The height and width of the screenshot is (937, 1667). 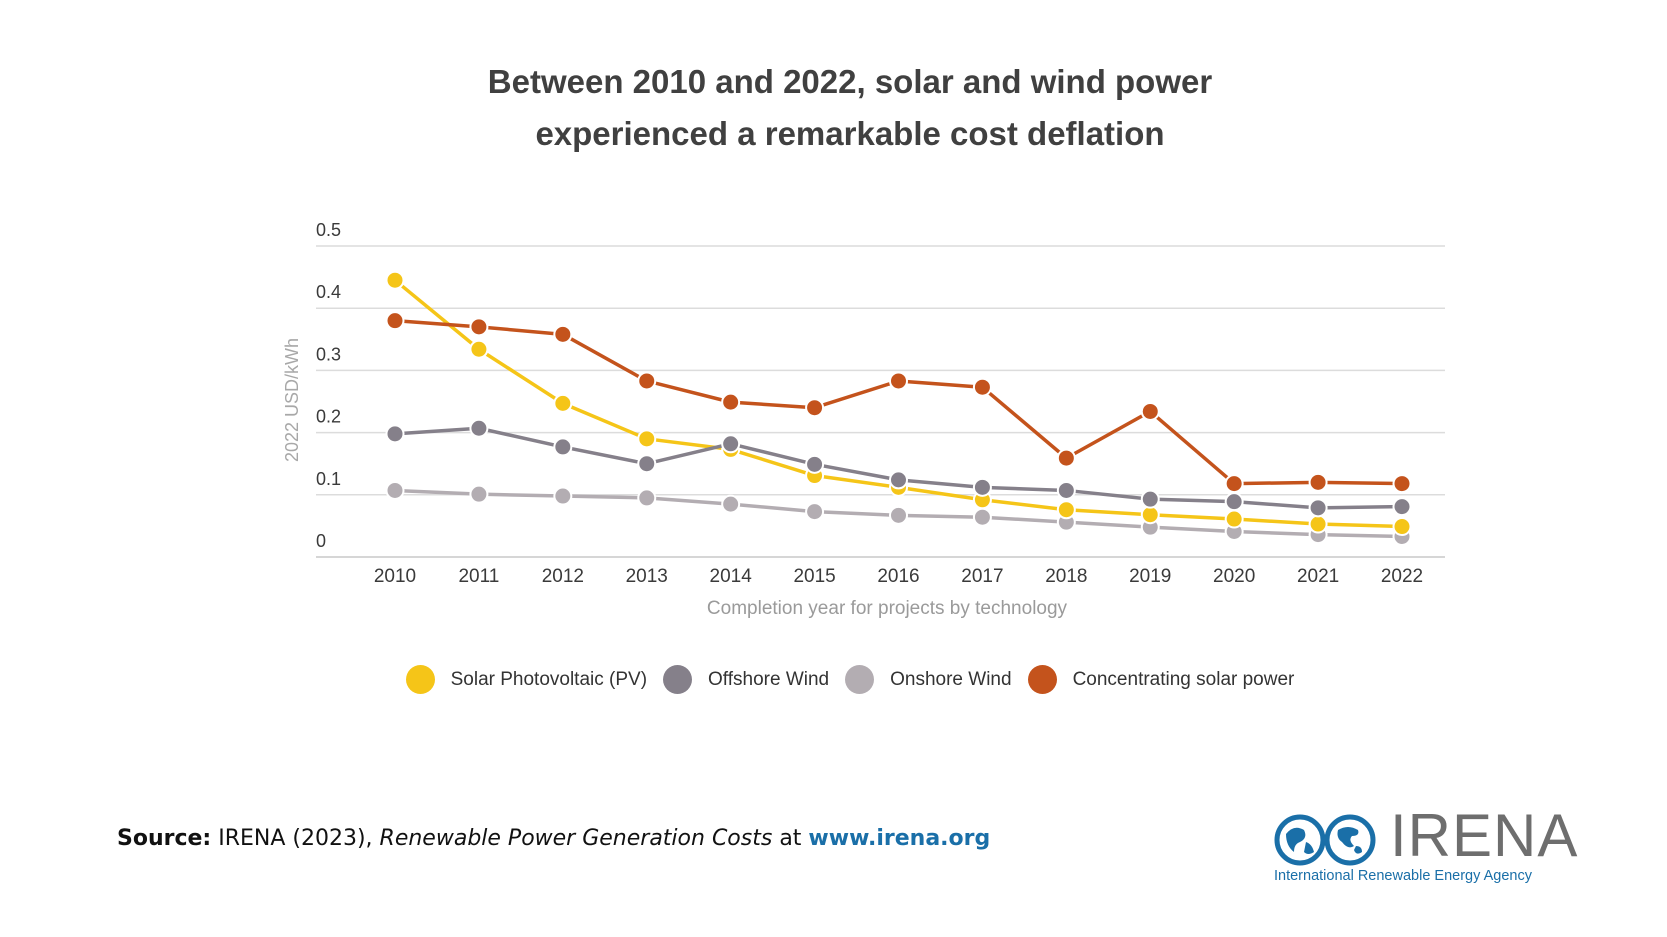 What do you see at coordinates (395, 576) in the screenshot?
I see `x-tick-label: 2010` at bounding box center [395, 576].